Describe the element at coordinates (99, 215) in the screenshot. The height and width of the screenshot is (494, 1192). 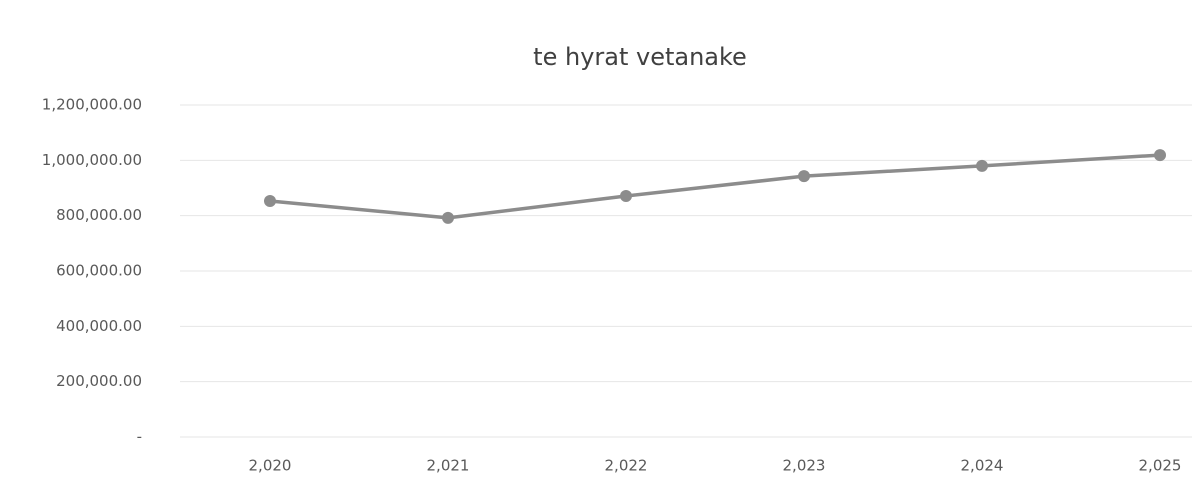
I see `y-tick-label: 800,000.00` at that location.